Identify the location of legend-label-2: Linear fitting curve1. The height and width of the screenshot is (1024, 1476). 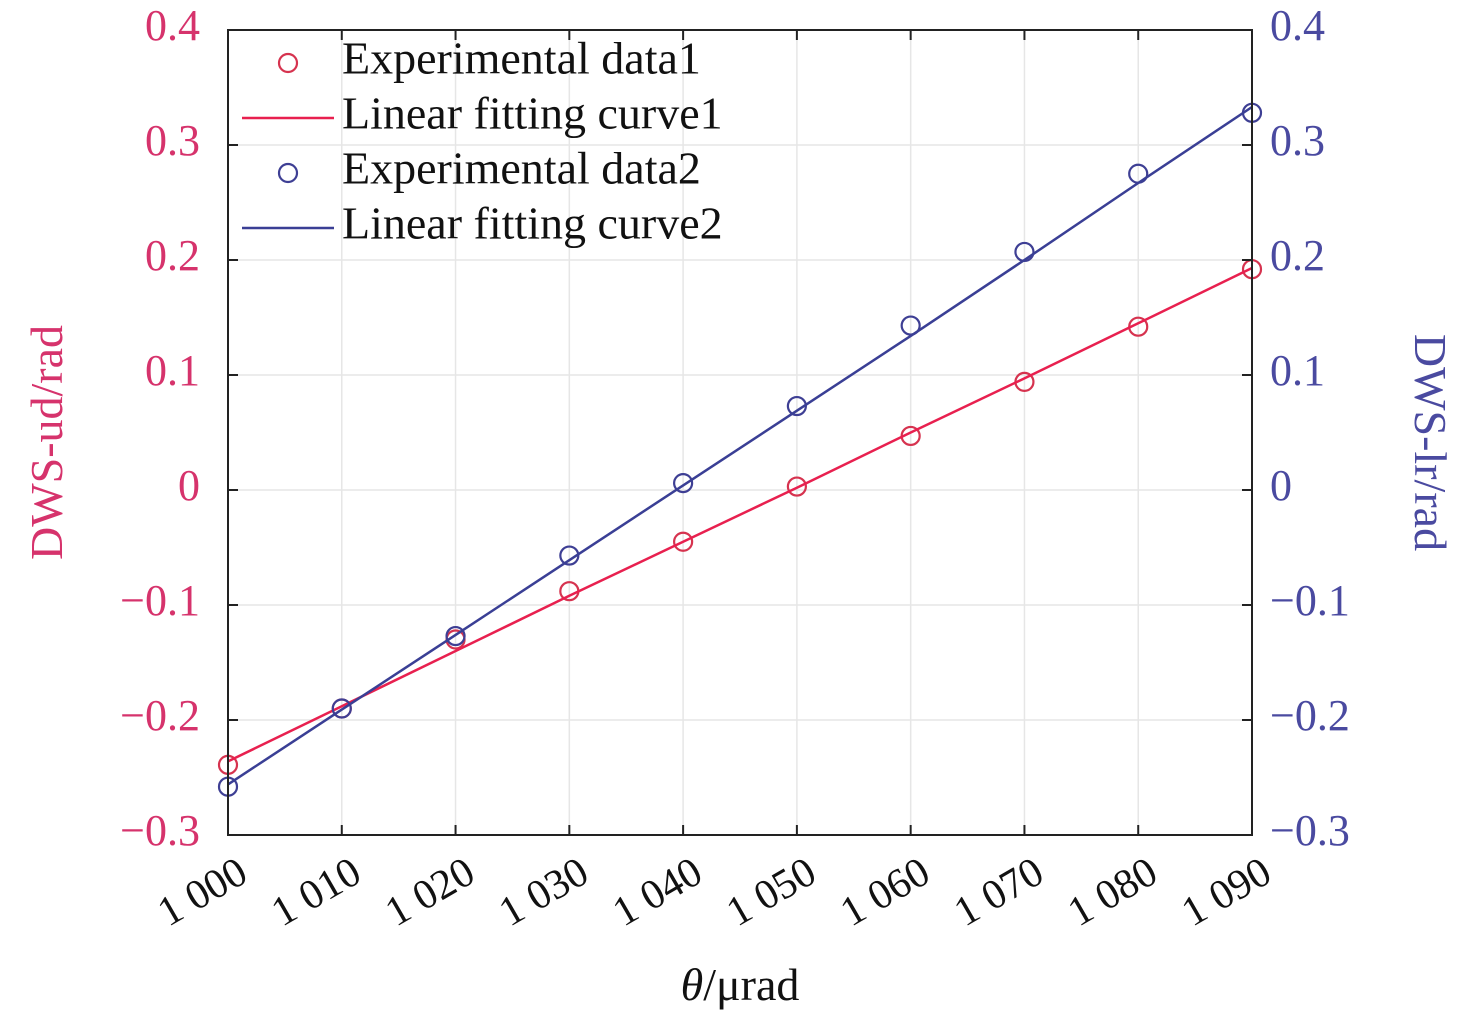
(532, 113).